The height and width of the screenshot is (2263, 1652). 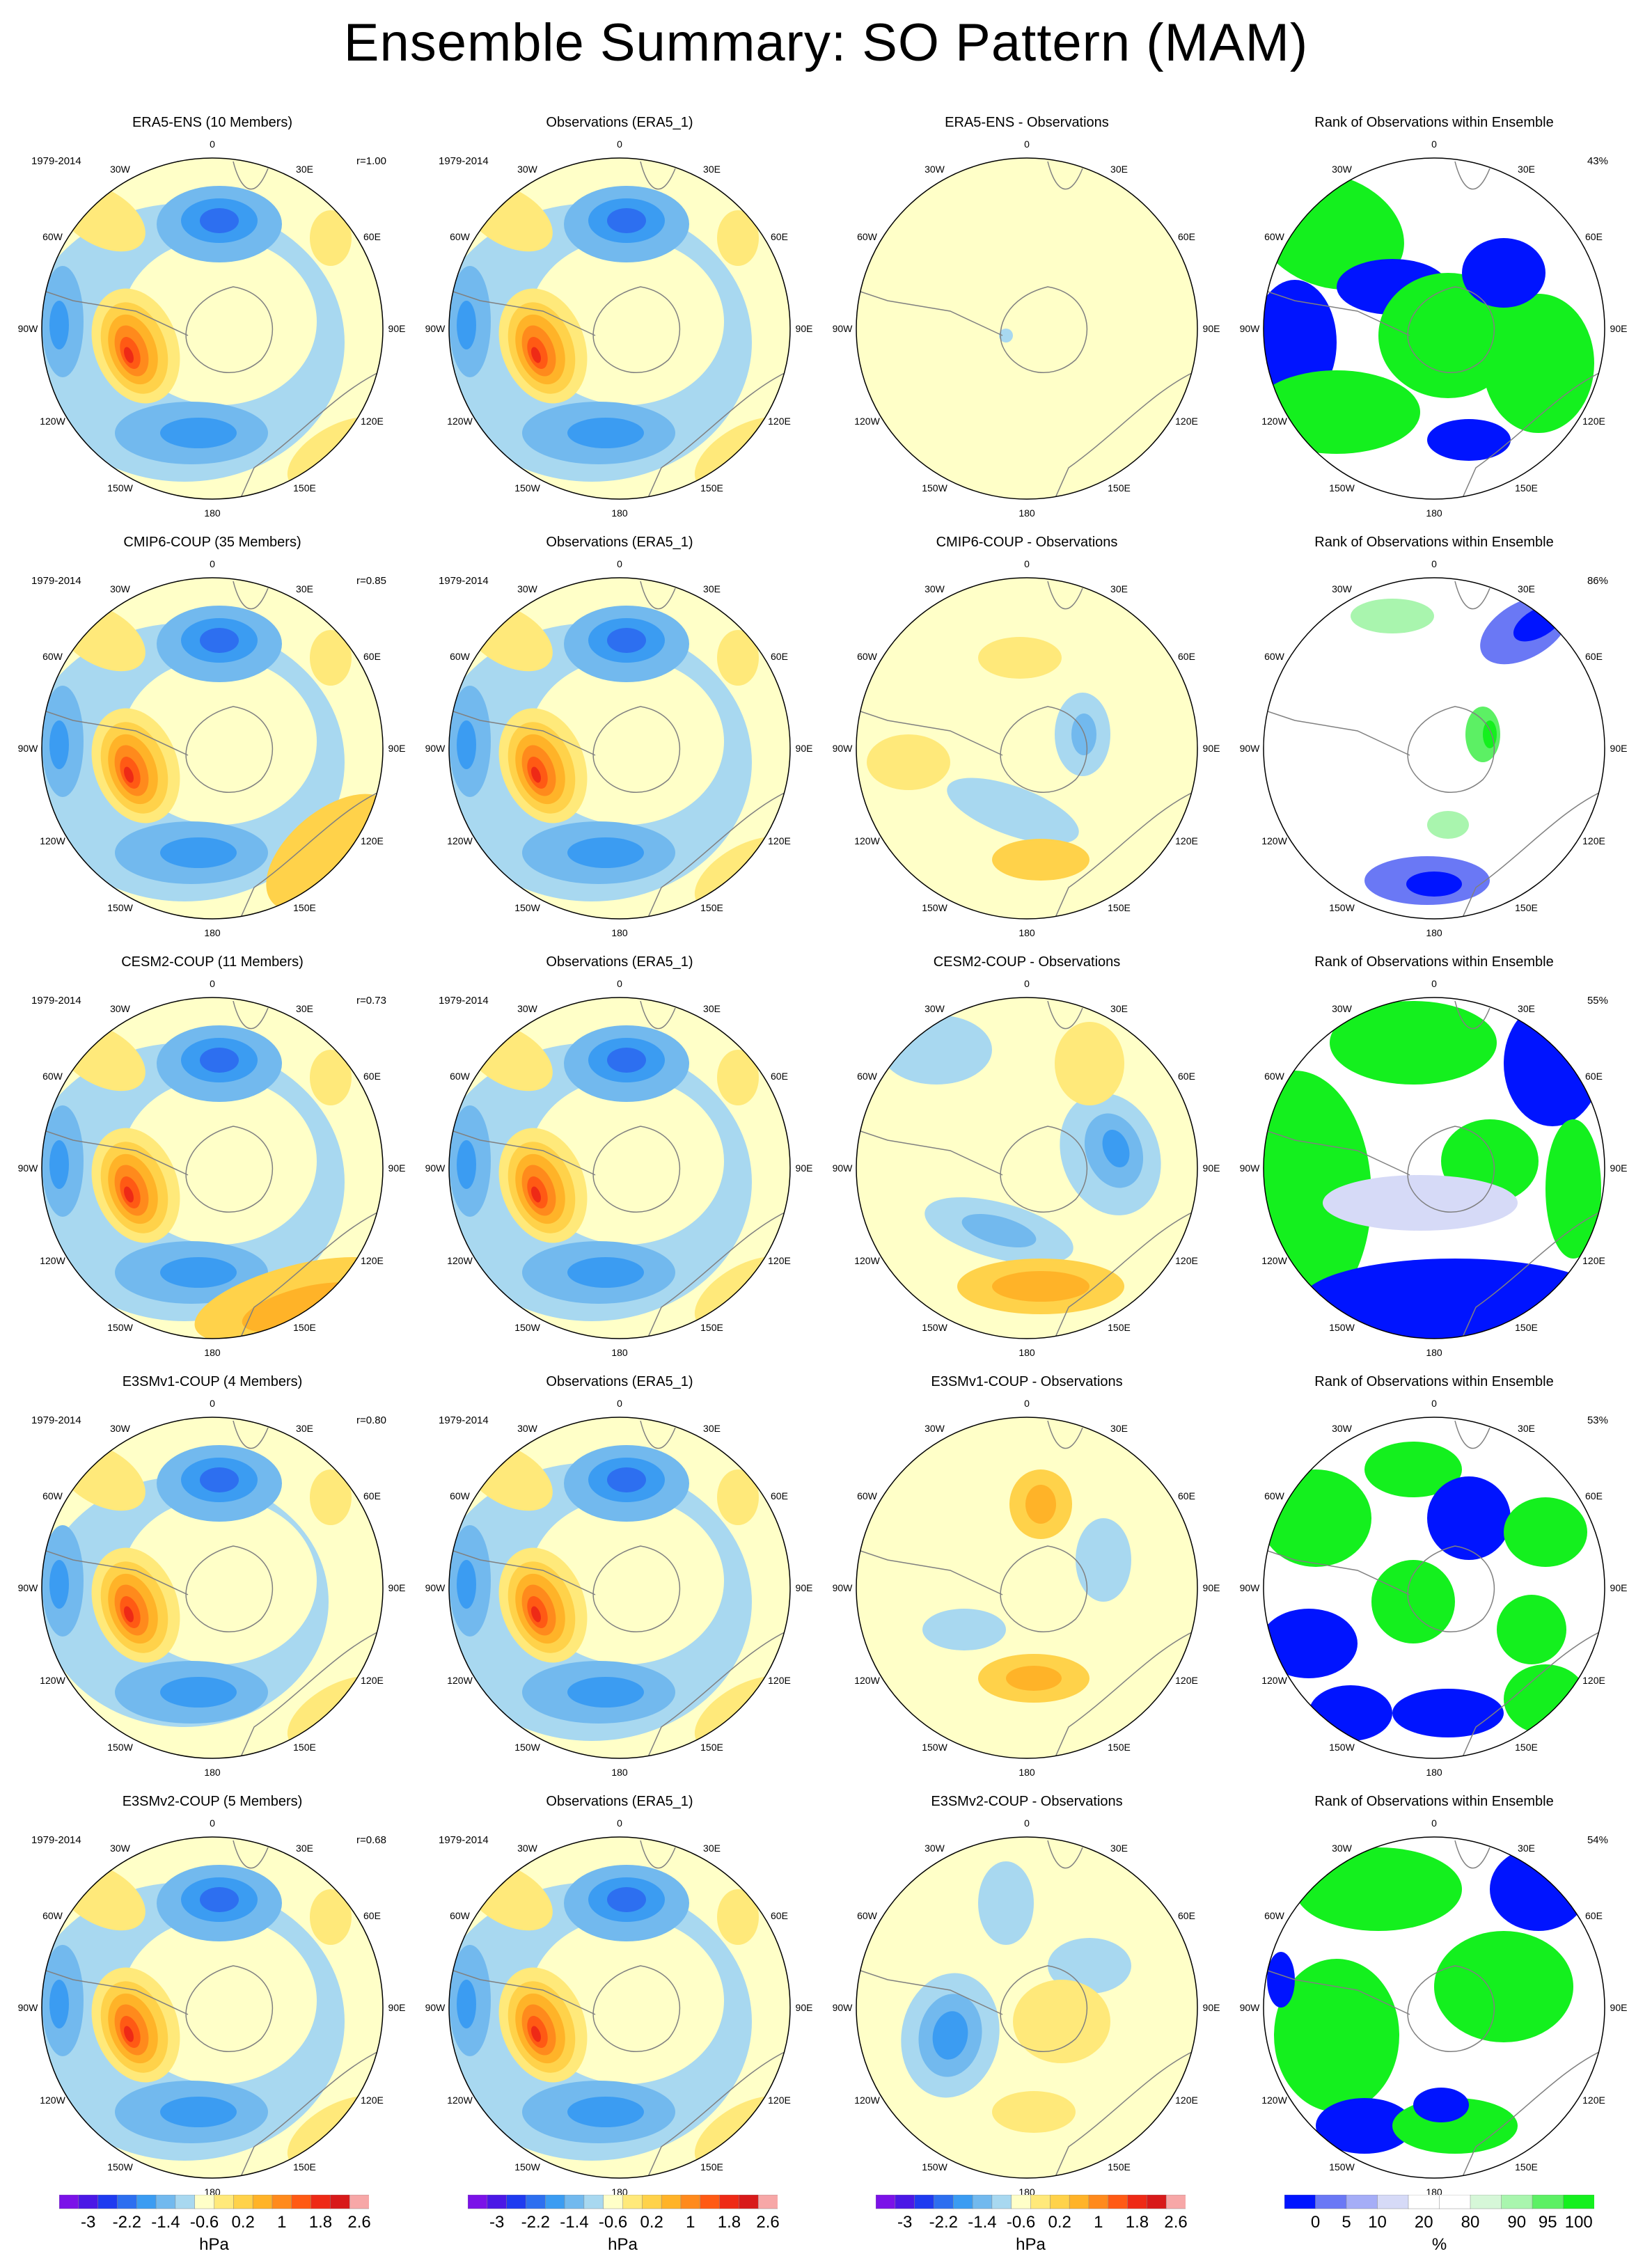 I want to click on correlation-label: r=0.73, so click(x=371, y=1001).